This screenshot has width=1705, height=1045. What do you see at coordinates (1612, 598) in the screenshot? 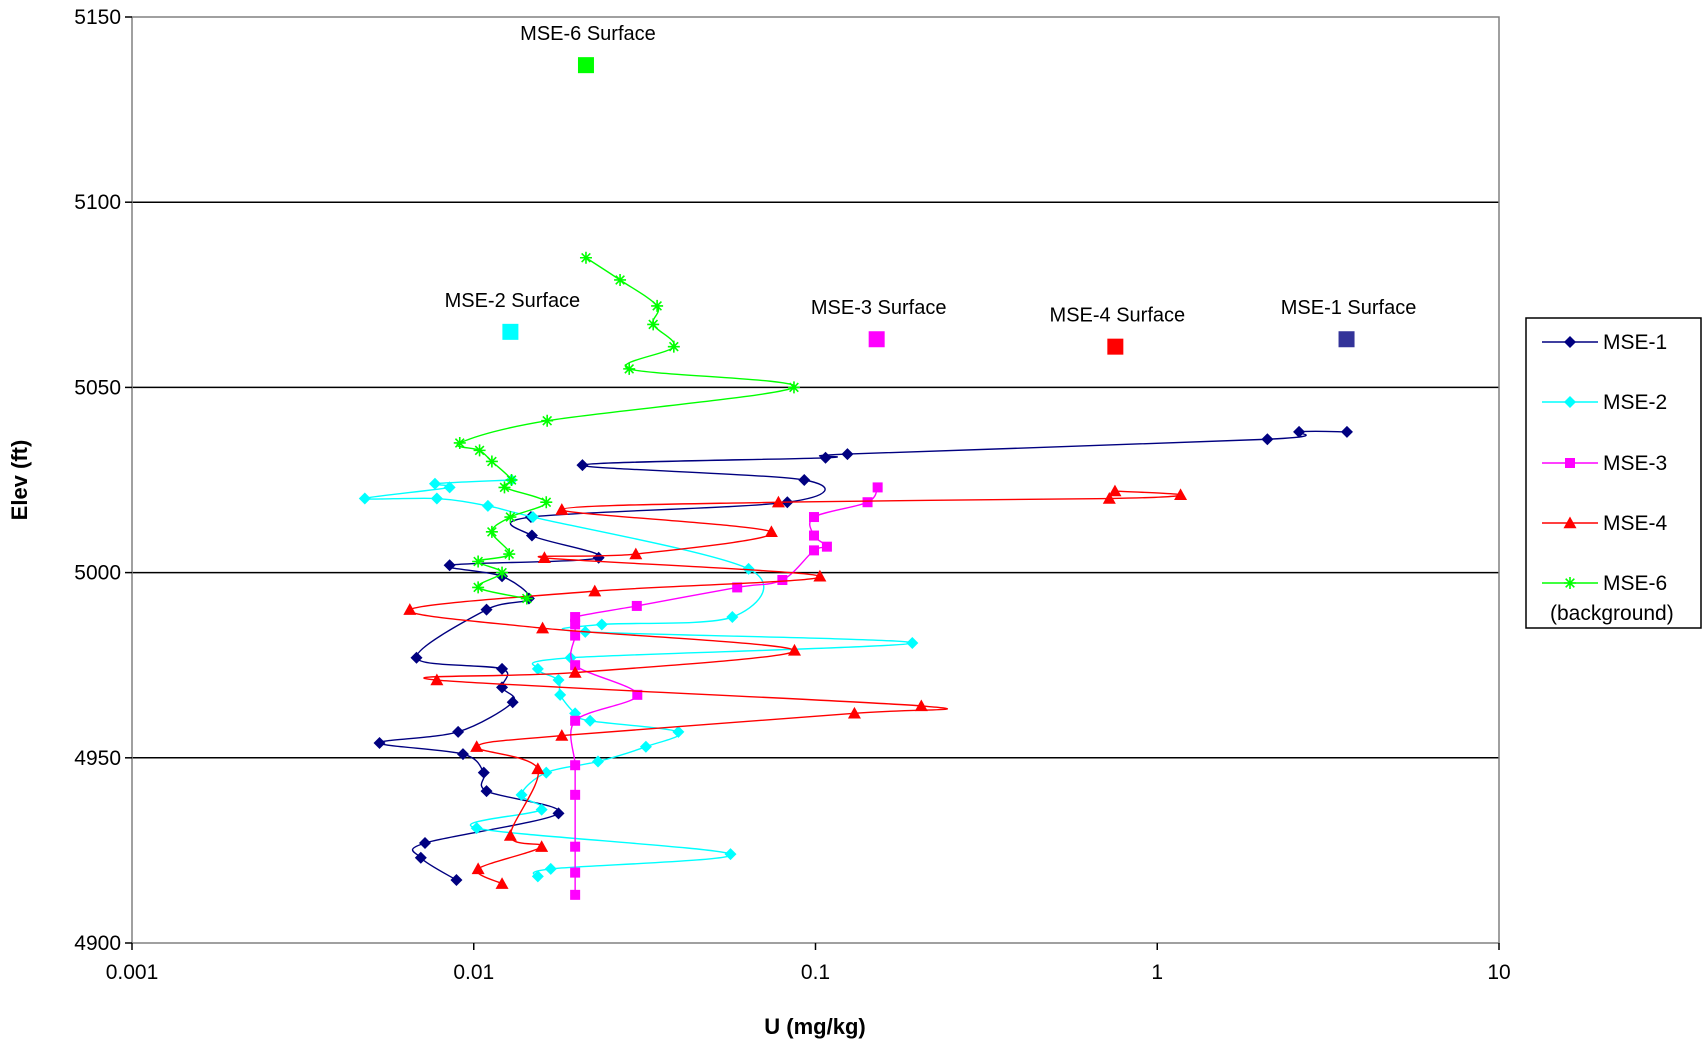
I see `legend-label: MSE-6 (background)` at bounding box center [1612, 598].